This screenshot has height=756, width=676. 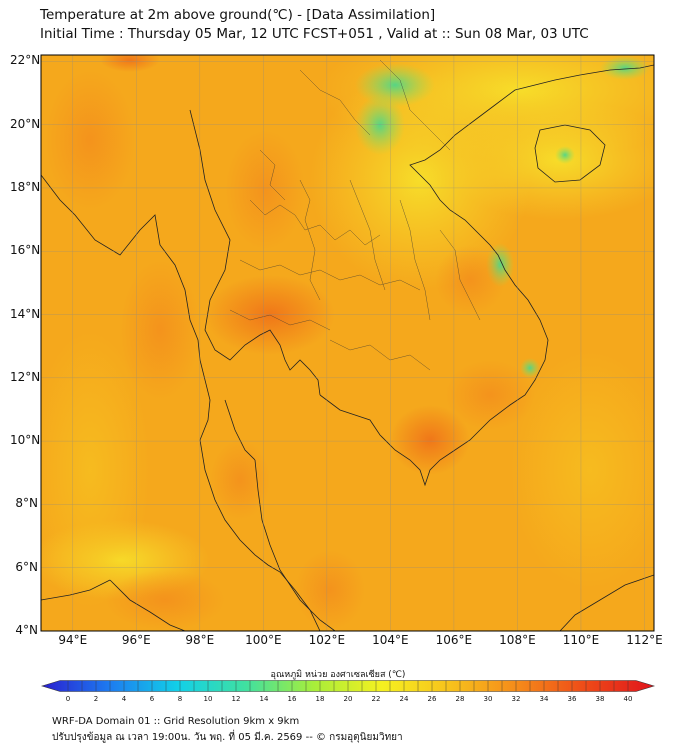 What do you see at coordinates (264, 699) in the screenshot?
I see `colorbar-tick-label: 14` at bounding box center [264, 699].